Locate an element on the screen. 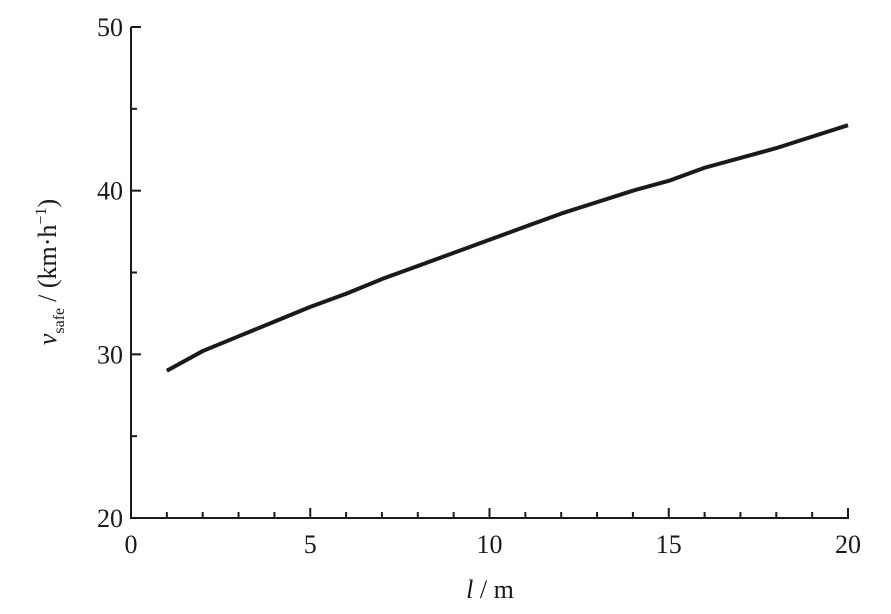  y-axis-label: vsafe / (km·h−1) is located at coordinates (50, 272).